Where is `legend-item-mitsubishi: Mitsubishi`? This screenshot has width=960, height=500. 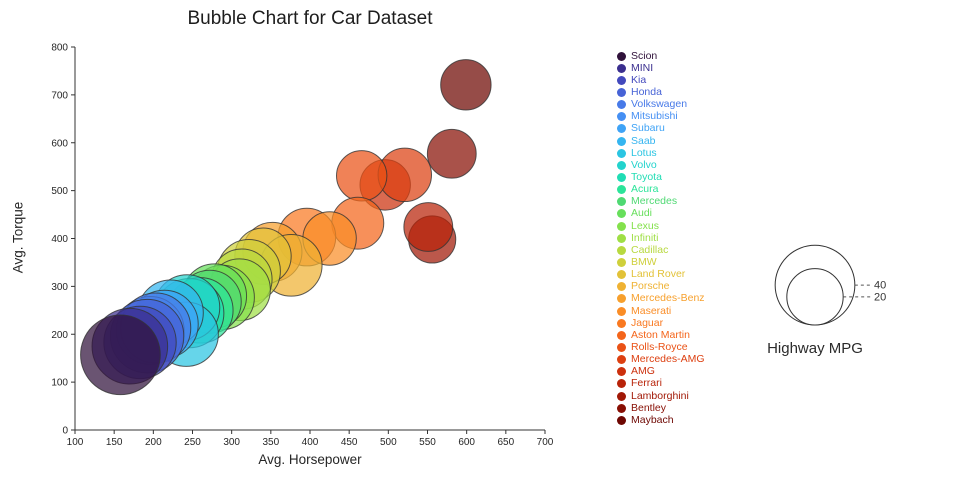 legend-item-mitsubishi: Mitsubishi is located at coordinates (661, 117).